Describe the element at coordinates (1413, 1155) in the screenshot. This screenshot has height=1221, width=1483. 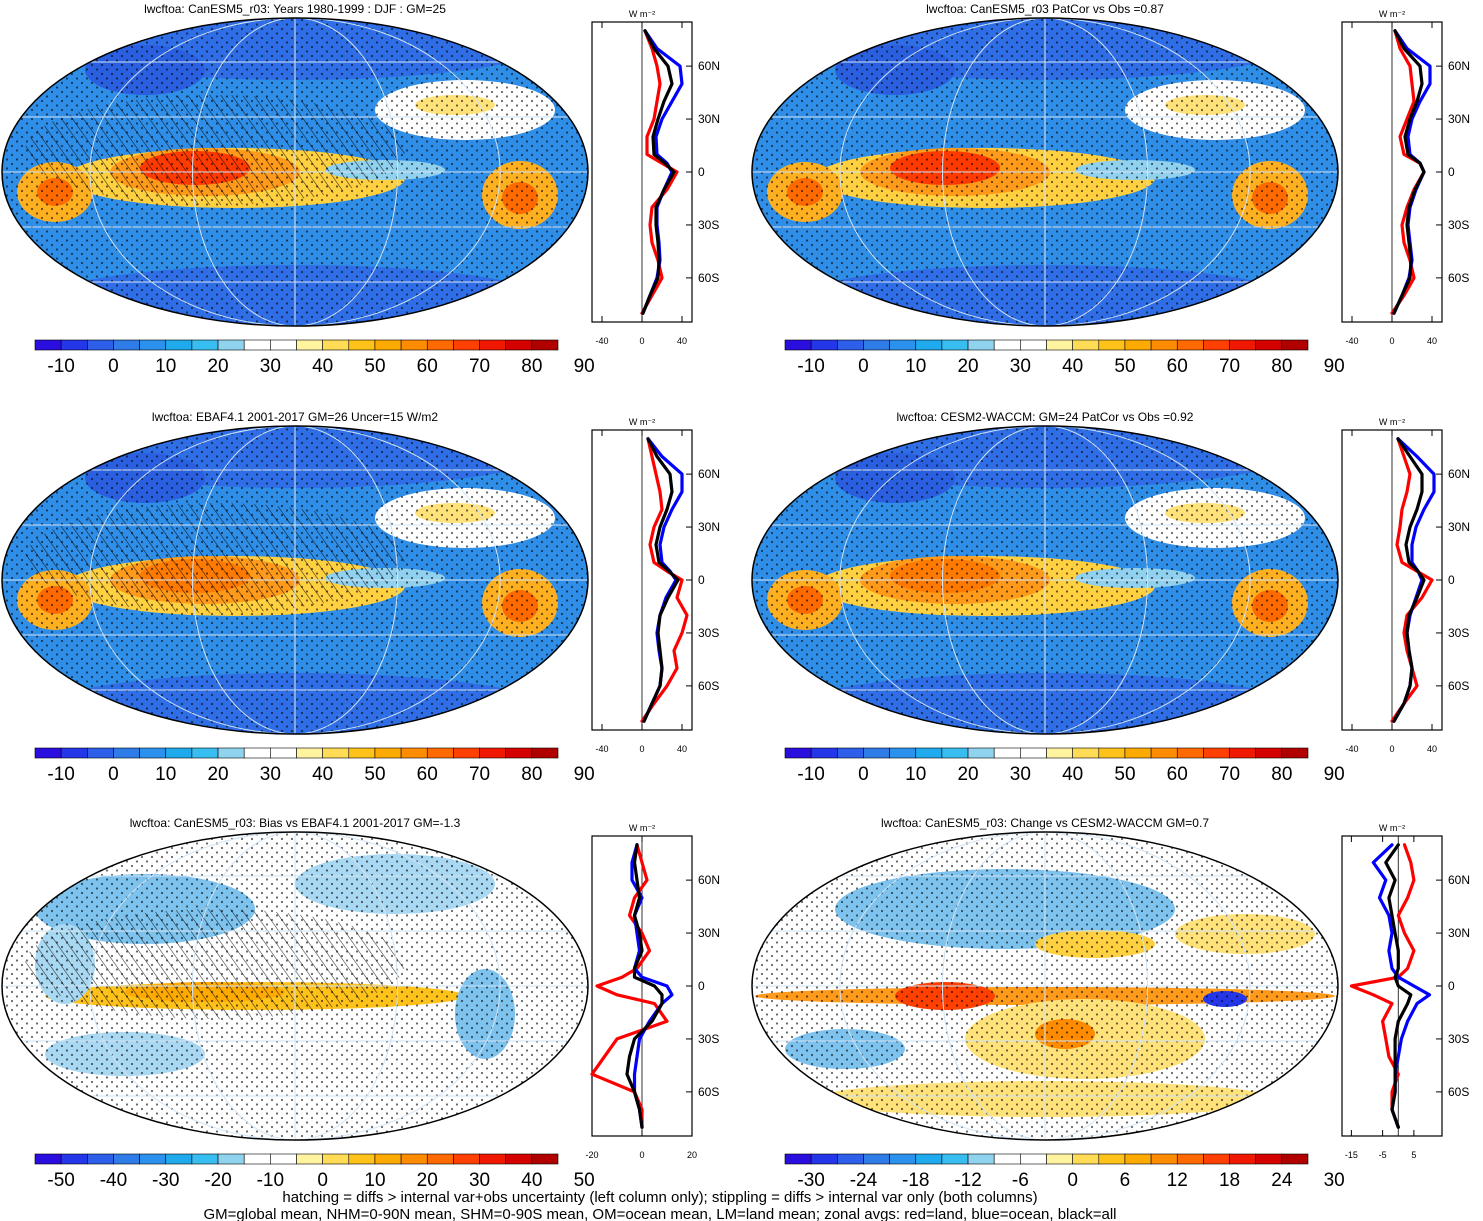
I see `zonal-xtick-label: 5` at that location.